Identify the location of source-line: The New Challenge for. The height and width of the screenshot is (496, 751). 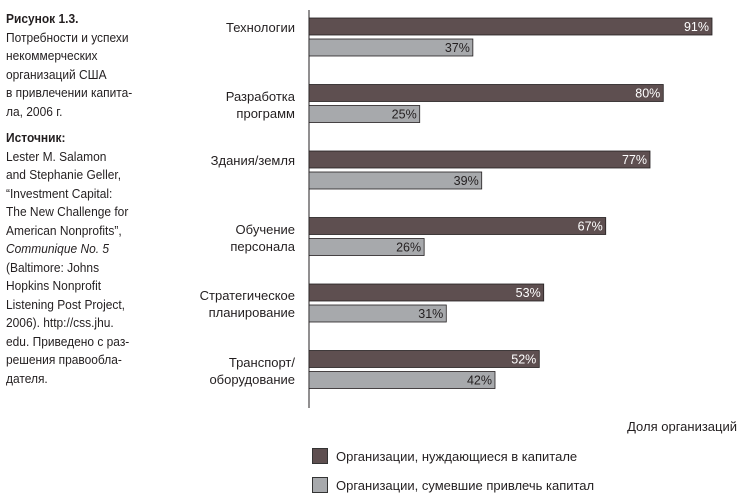
(67, 211).